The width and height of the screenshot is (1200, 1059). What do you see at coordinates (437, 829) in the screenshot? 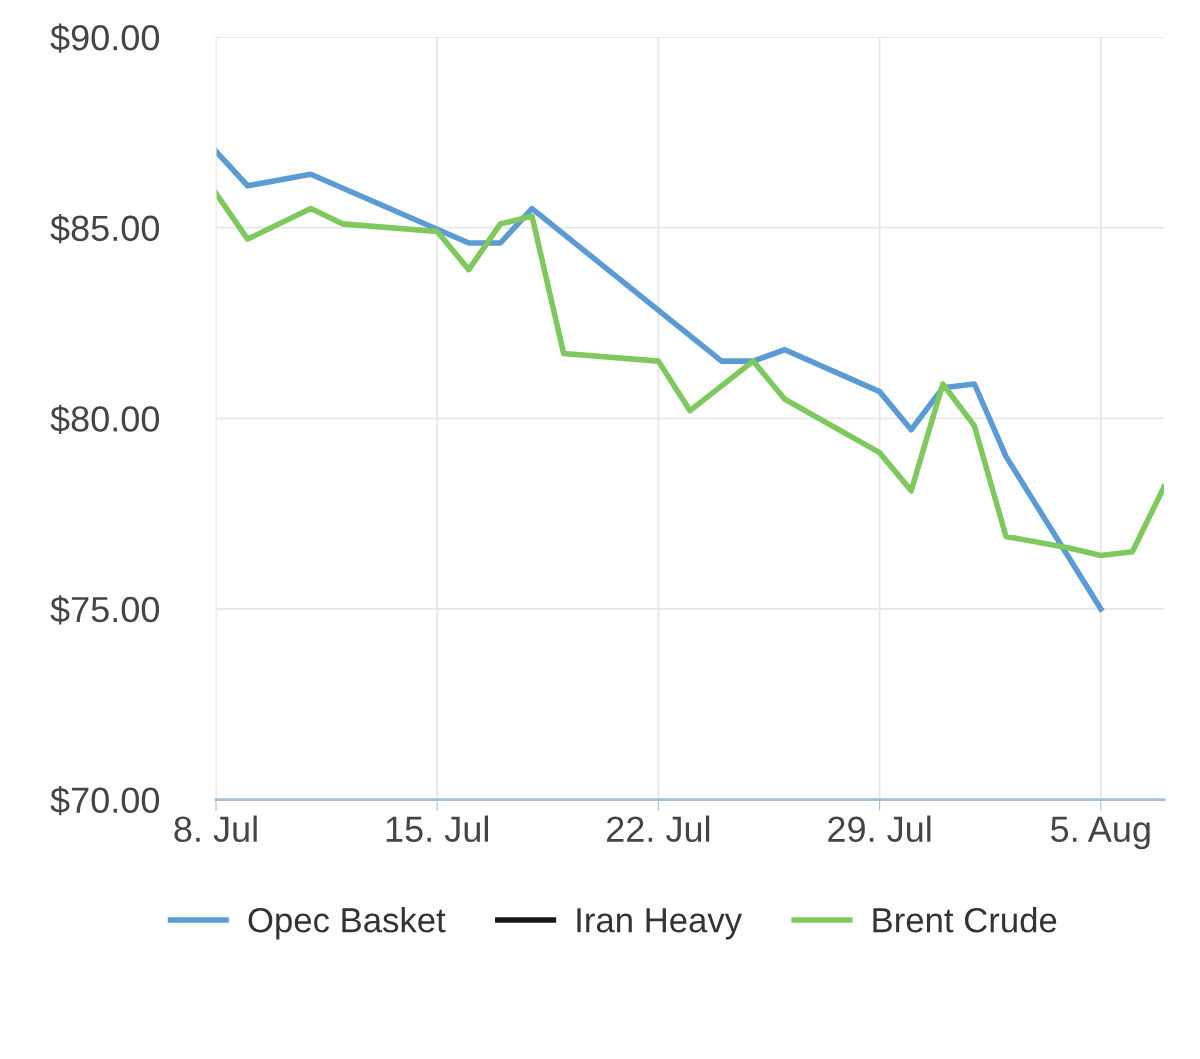
I see `x-tick-label: 15. Jul` at bounding box center [437, 829].